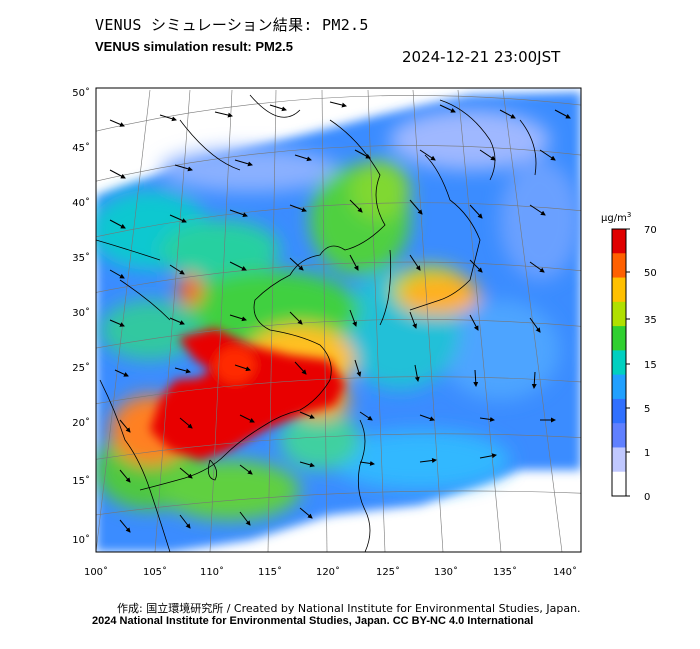 The width and height of the screenshot is (700, 649). I want to click on lon-label: 130˚, so click(446, 572).